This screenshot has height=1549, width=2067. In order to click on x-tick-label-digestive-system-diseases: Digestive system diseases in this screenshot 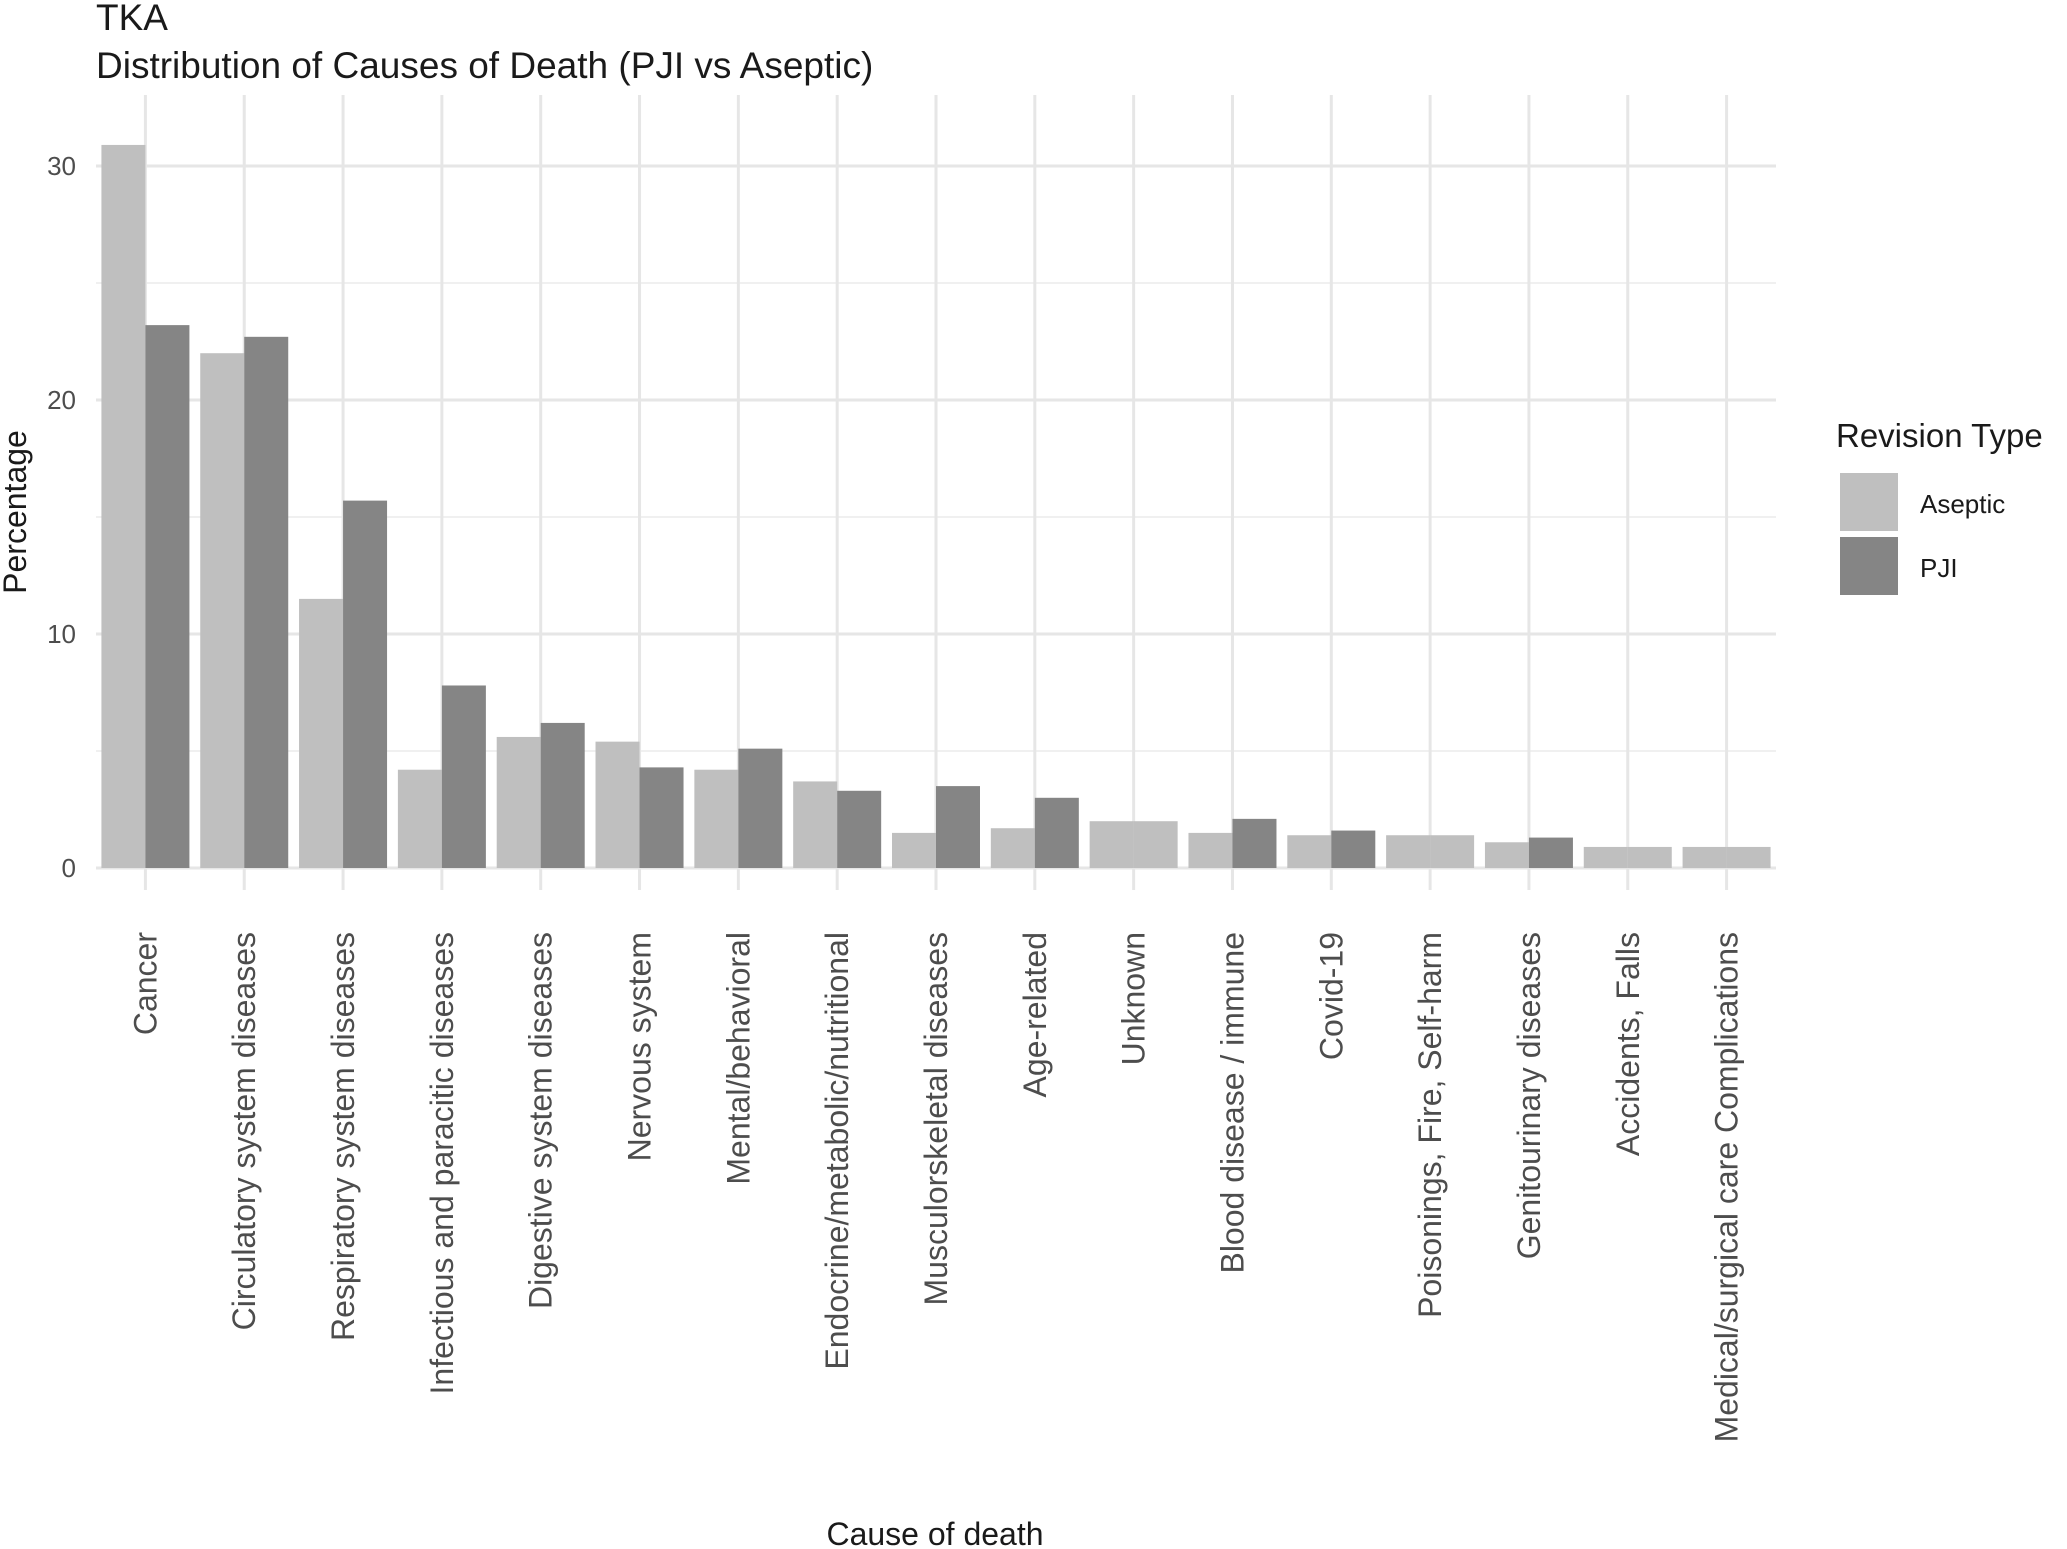, I will do `click(541, 1120)`.